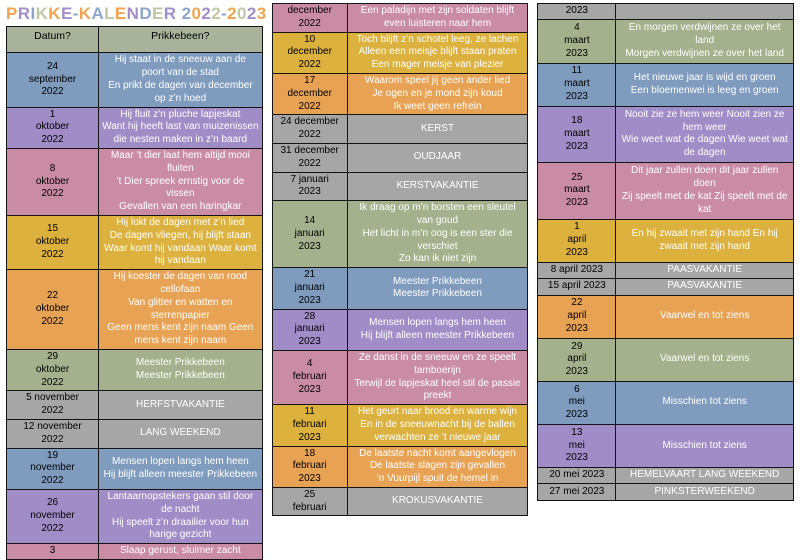  What do you see at coordinates (98, 13) in the screenshot?
I see `title-letter: A` at bounding box center [98, 13].